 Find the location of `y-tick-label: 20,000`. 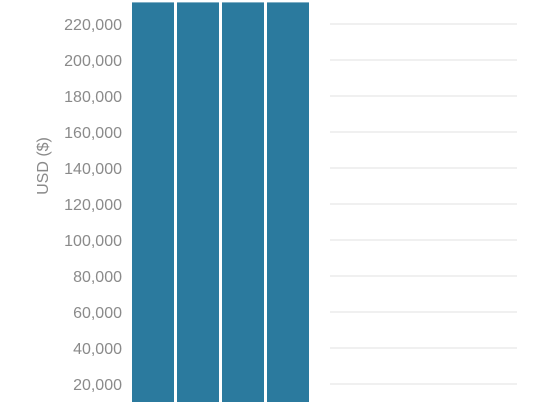

y-tick-label: 20,000 is located at coordinates (97, 385).